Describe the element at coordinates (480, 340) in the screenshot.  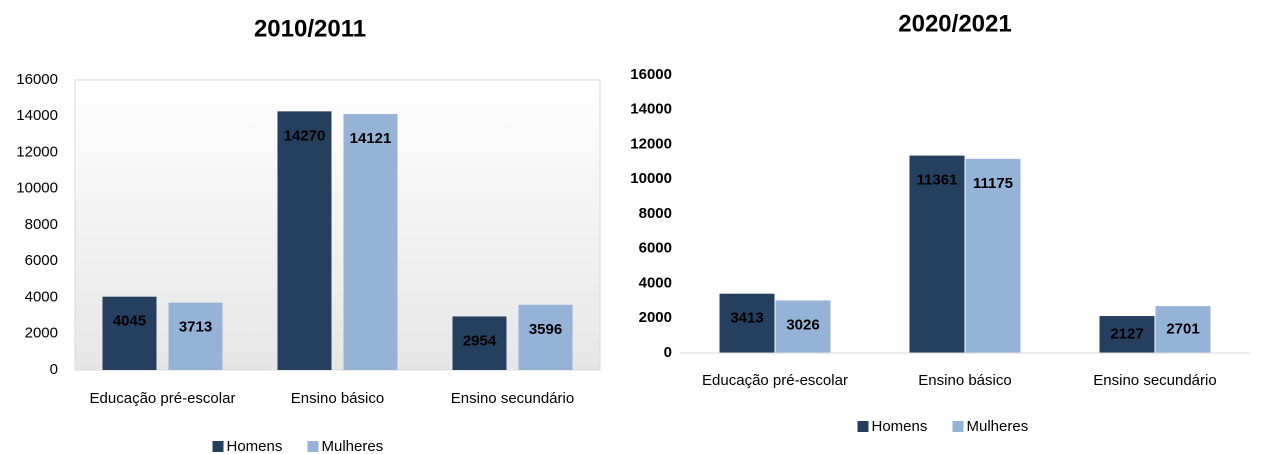
I see `data-label: 2954` at that location.